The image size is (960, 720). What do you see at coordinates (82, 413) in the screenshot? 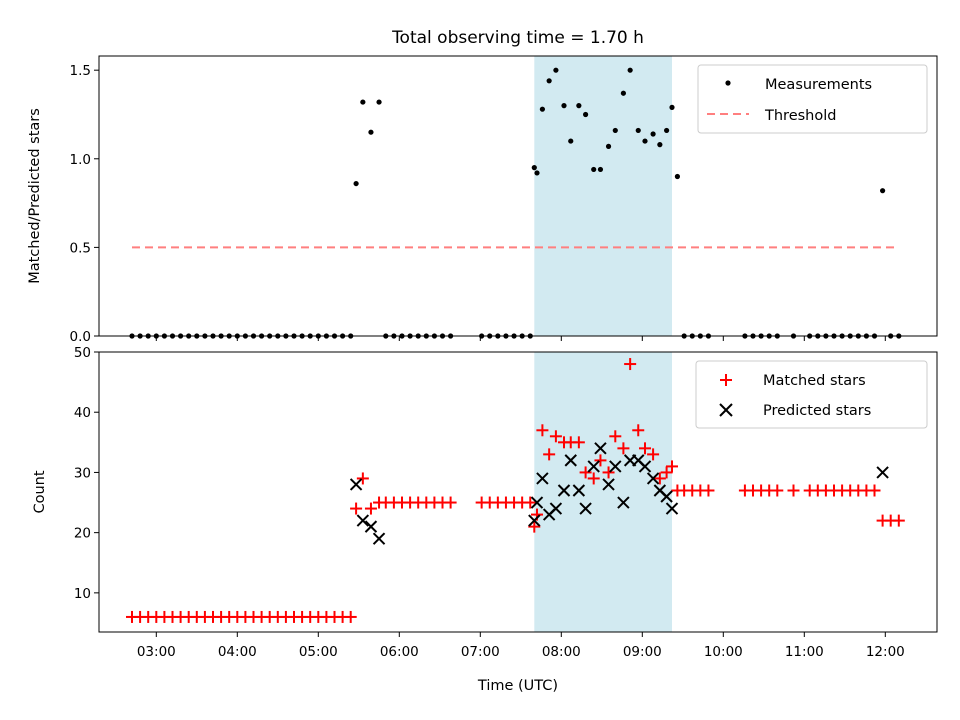
I see `bottom-ytick-label: 40` at bounding box center [82, 413].